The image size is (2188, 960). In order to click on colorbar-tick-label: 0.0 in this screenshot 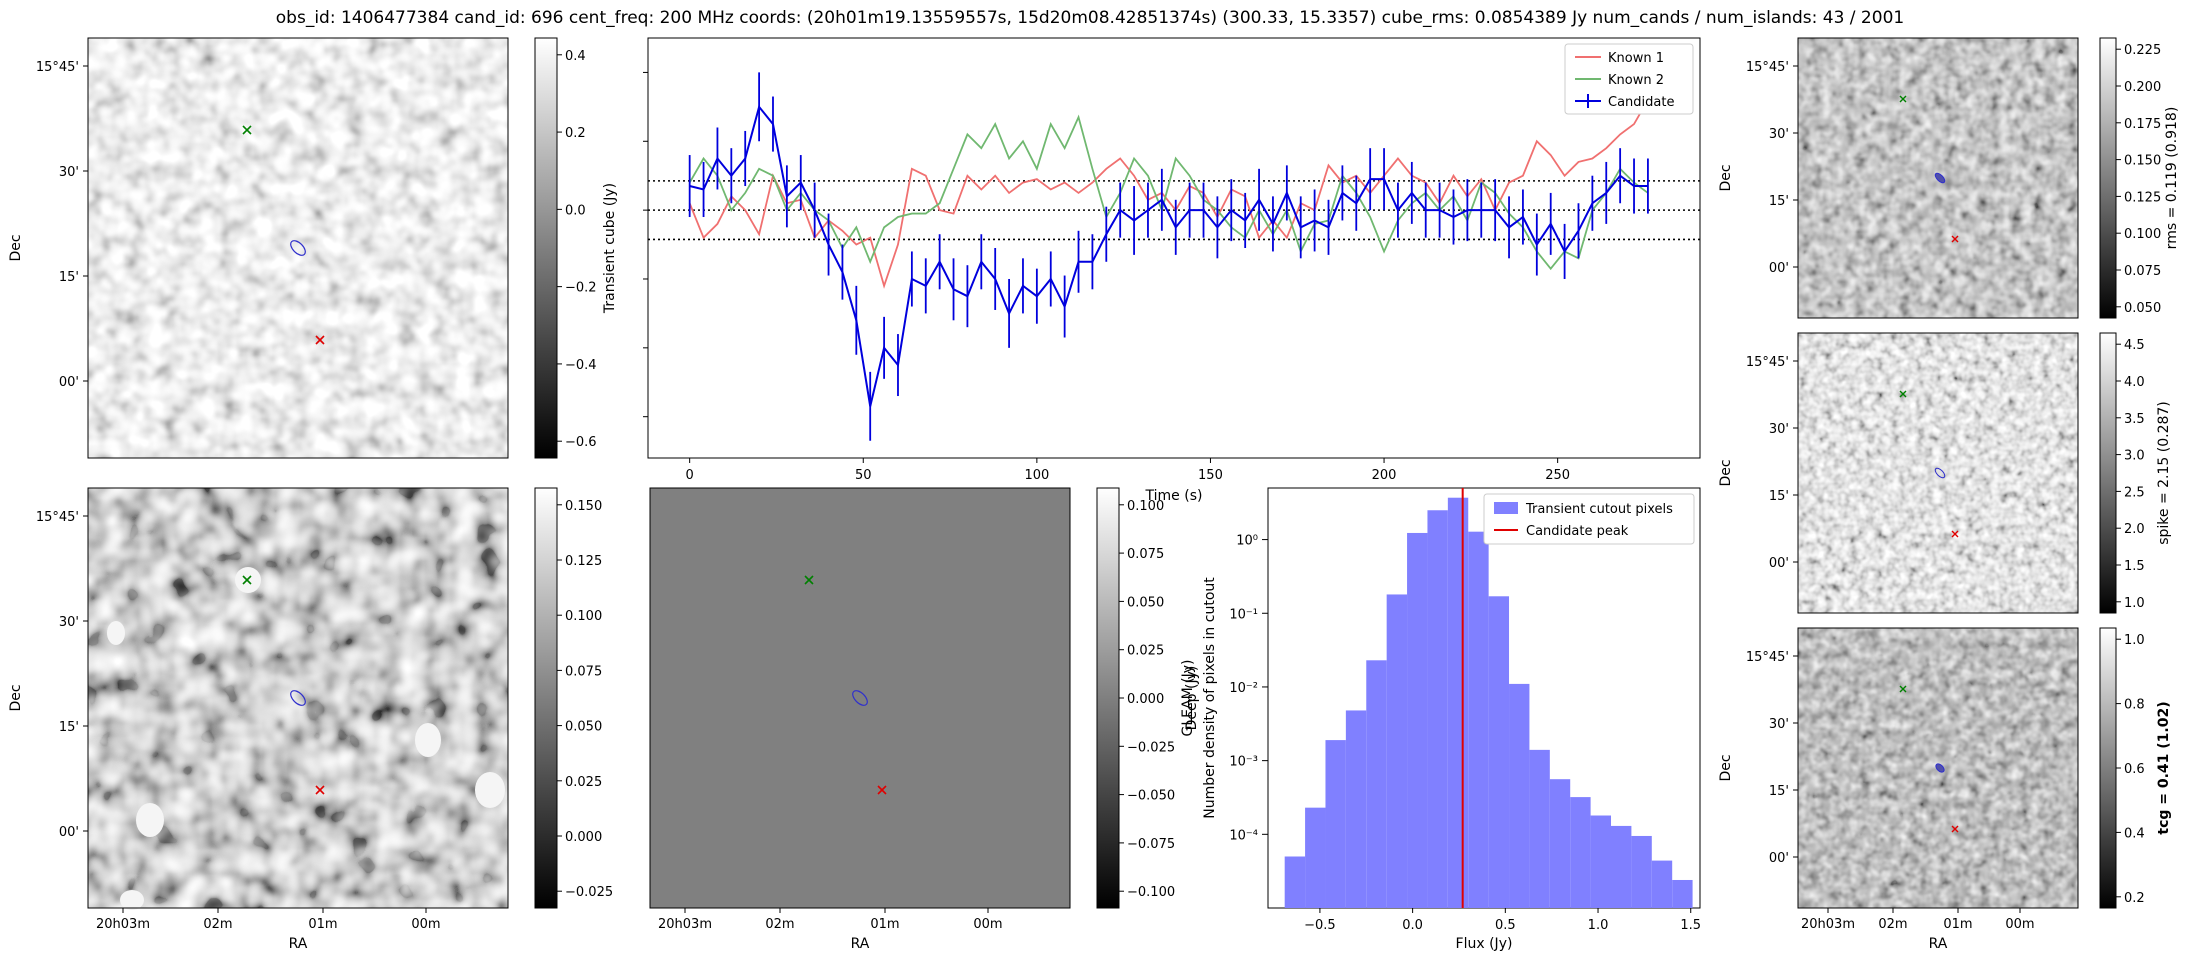, I will do `click(575, 210)`.